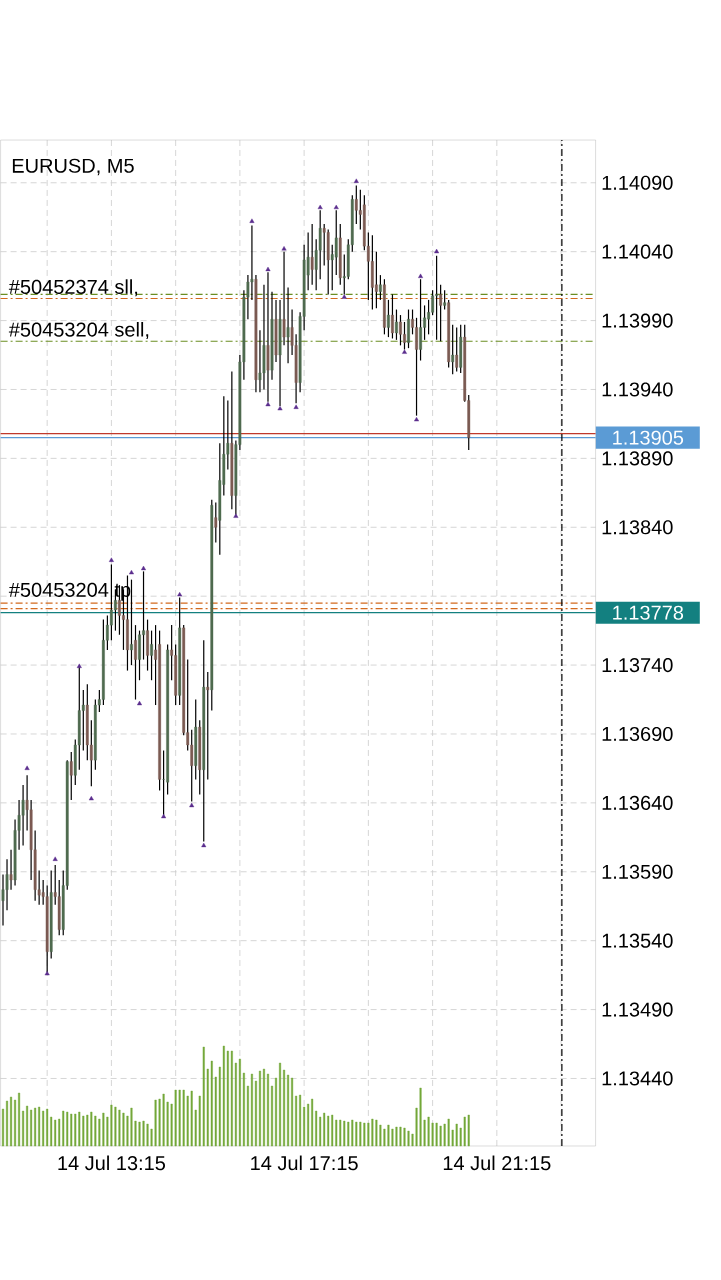 The height and width of the screenshot is (1280, 721). I want to click on y-tick-label: 1.13890, so click(637, 458).